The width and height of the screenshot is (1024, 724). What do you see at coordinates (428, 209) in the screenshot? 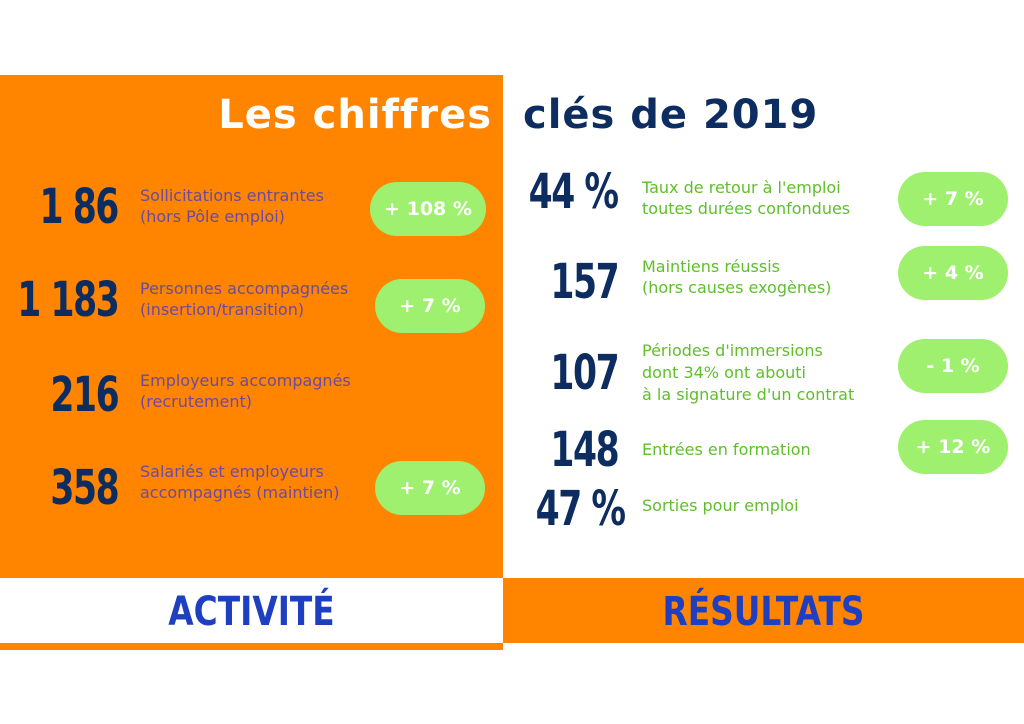
I see `activite-badge-1: + 108 %` at bounding box center [428, 209].